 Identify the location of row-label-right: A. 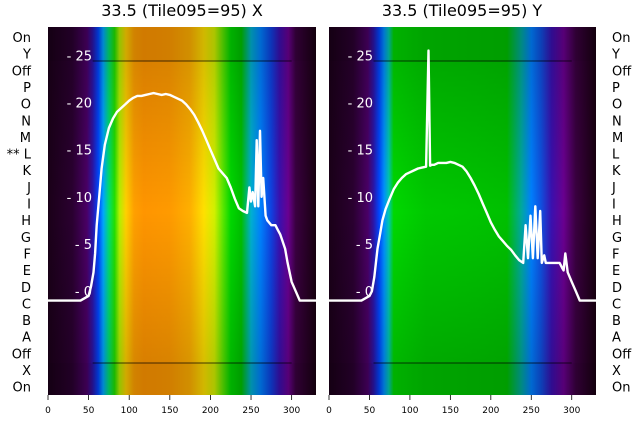
(616, 338).